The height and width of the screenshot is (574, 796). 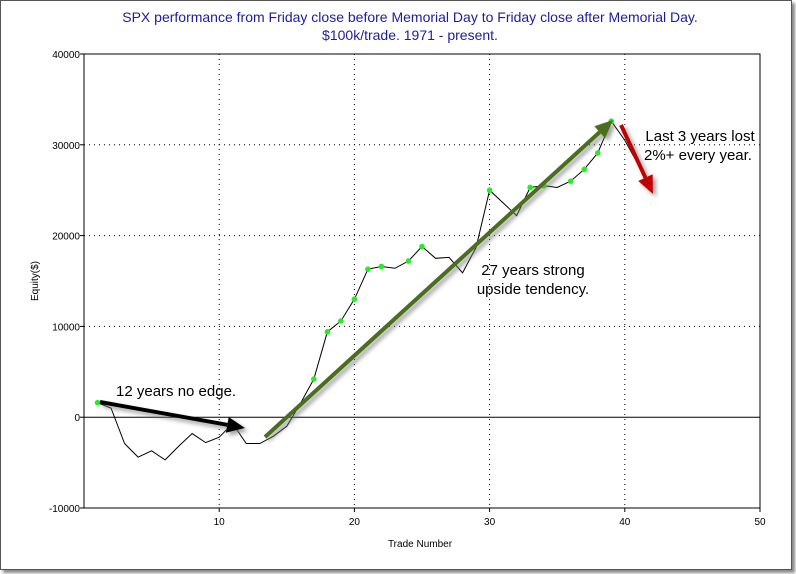 I want to click on annotation-strong-line2: upside tendency., so click(x=533, y=289).